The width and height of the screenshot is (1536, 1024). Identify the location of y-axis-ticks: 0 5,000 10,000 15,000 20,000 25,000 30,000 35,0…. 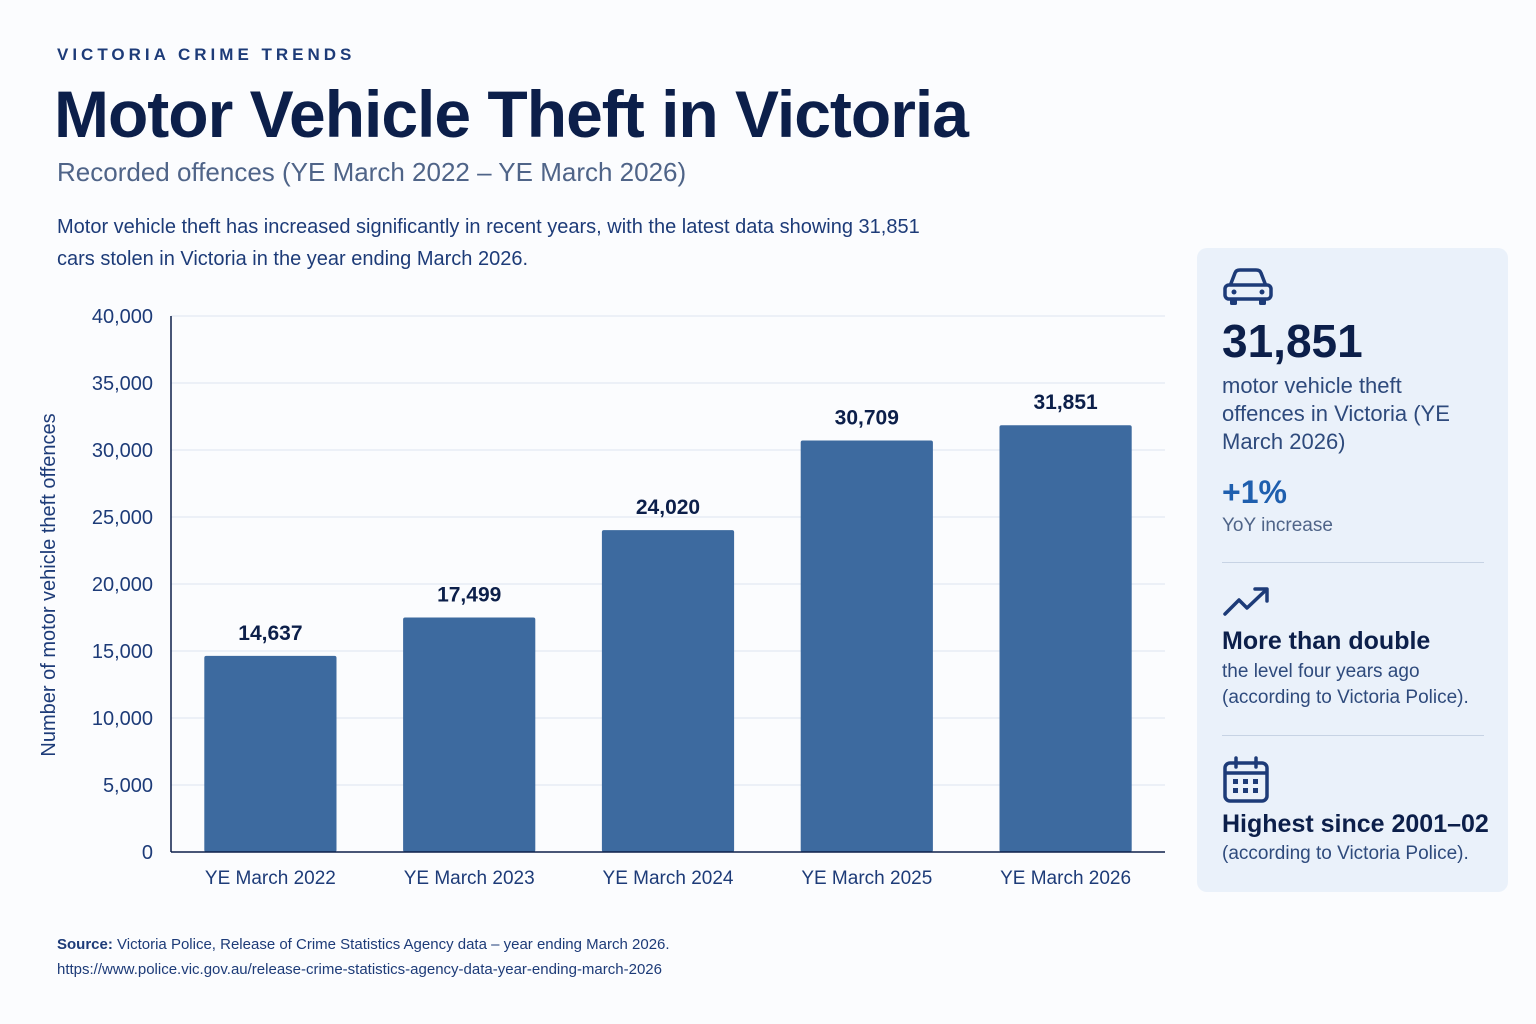
(122, 585).